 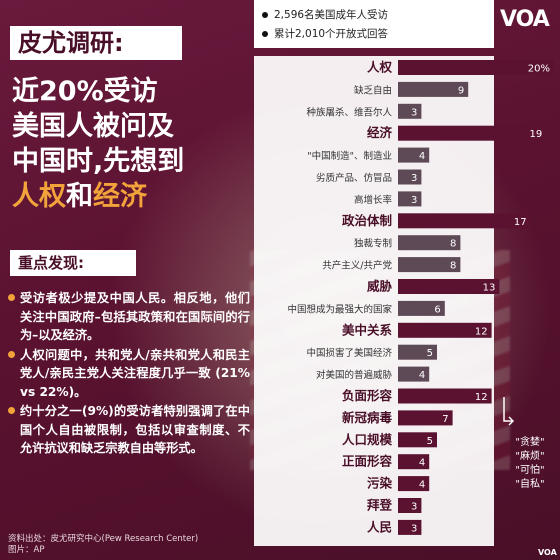 What do you see at coordinates (530, 456) in the screenshot?
I see `side-note-word: "麻烦"` at bounding box center [530, 456].